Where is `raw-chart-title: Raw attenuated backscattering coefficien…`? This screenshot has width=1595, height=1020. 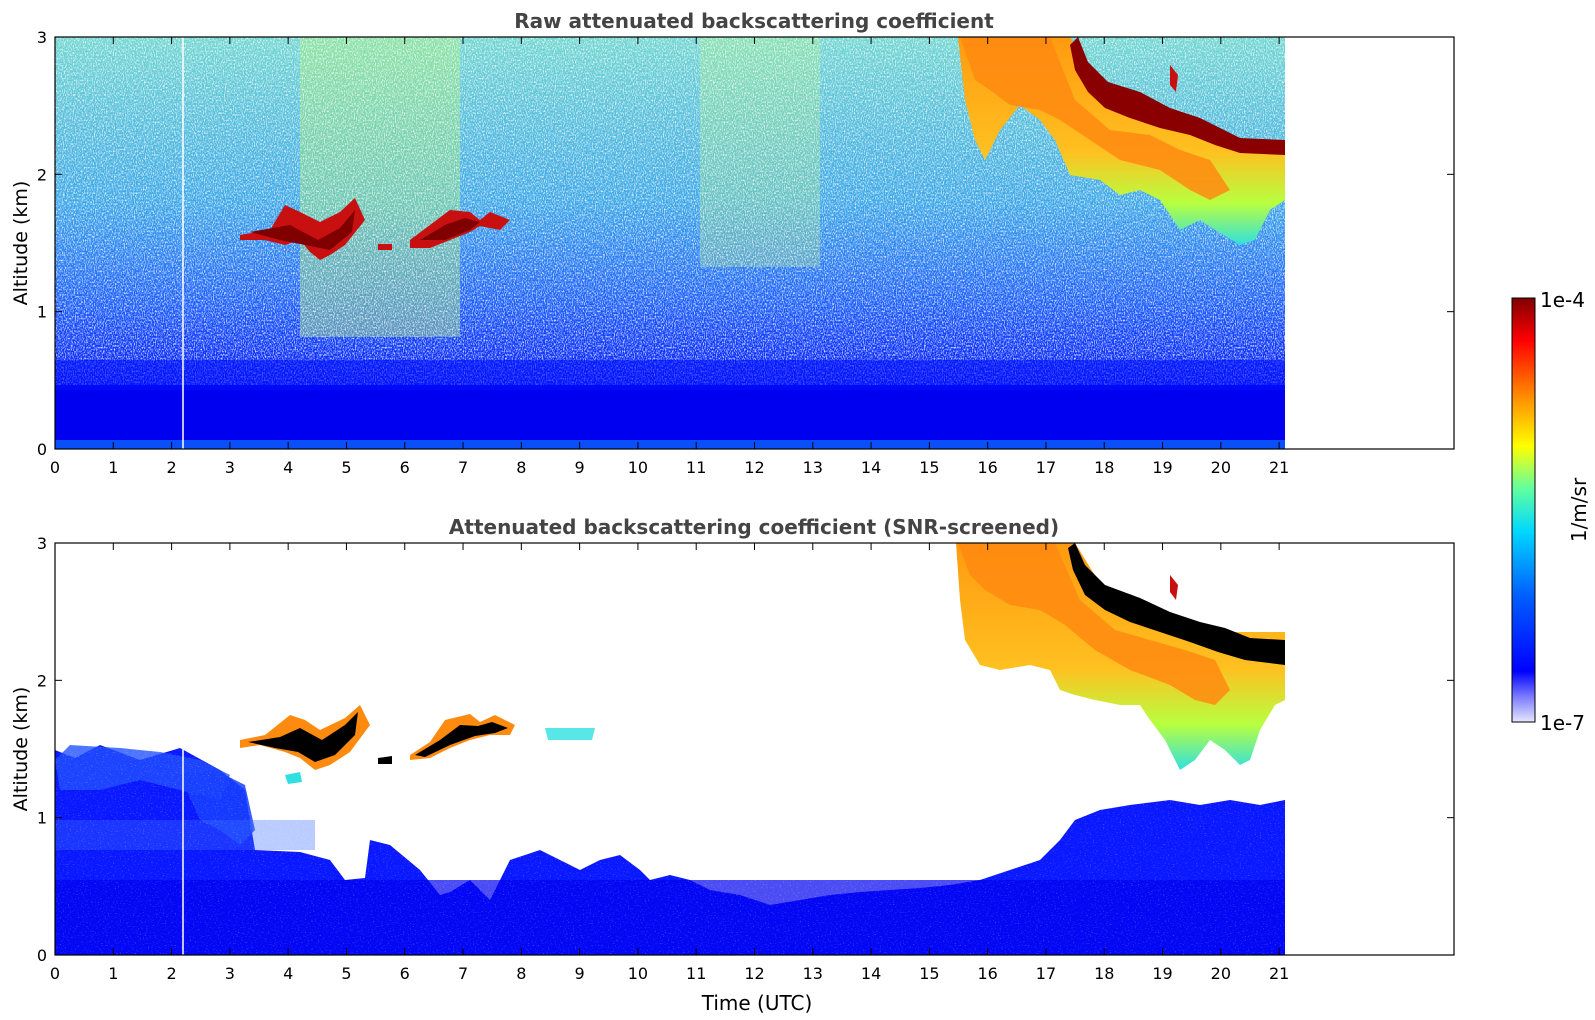 raw-chart-title: Raw attenuated backscattering coefficien… is located at coordinates (754, 21).